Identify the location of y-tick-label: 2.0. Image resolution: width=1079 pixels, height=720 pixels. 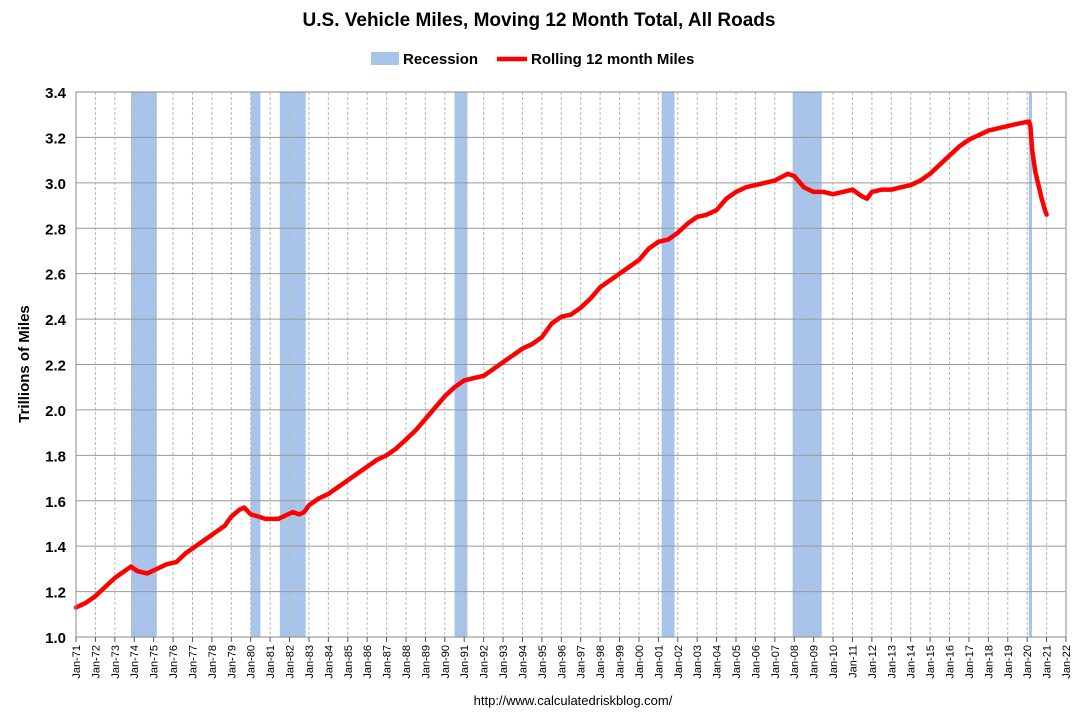
(55, 411).